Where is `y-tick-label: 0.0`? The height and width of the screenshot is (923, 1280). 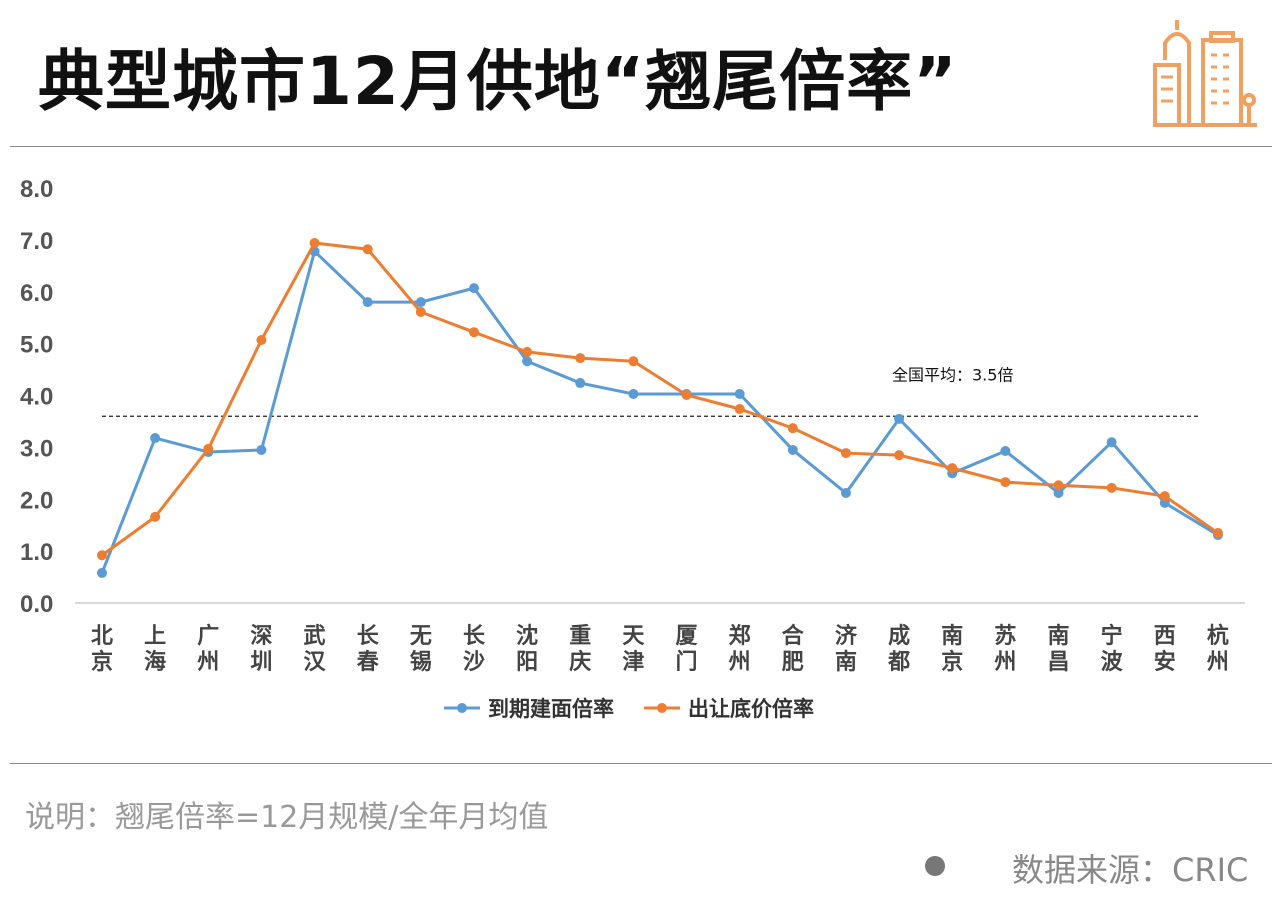
y-tick-label: 0.0 is located at coordinates (36, 604).